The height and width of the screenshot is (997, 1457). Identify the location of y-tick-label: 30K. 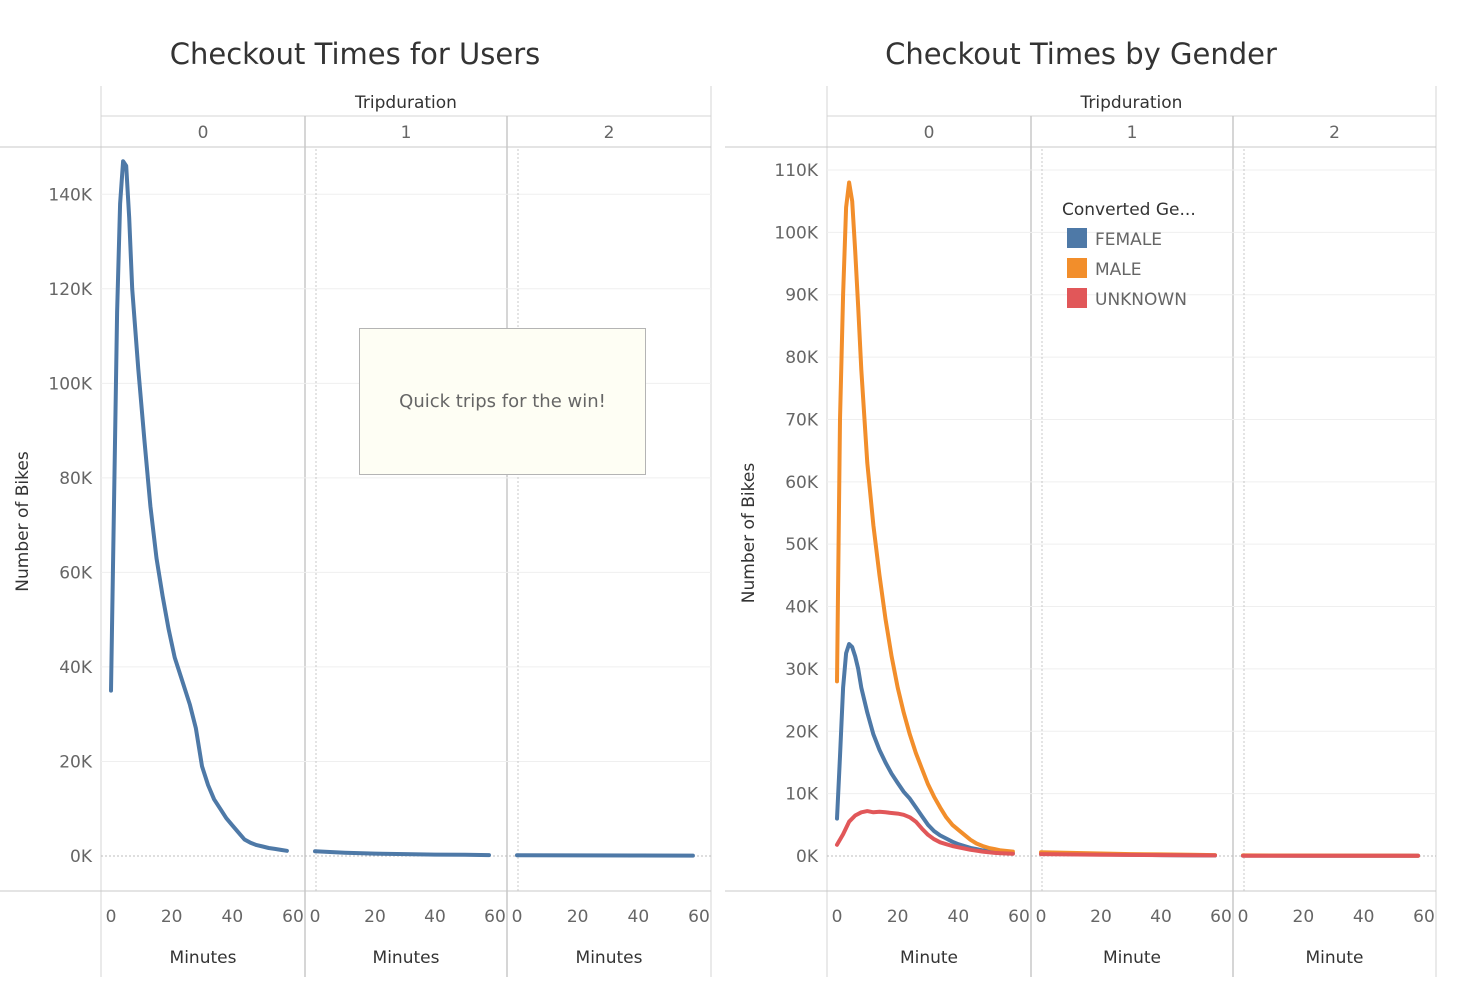
(802, 670).